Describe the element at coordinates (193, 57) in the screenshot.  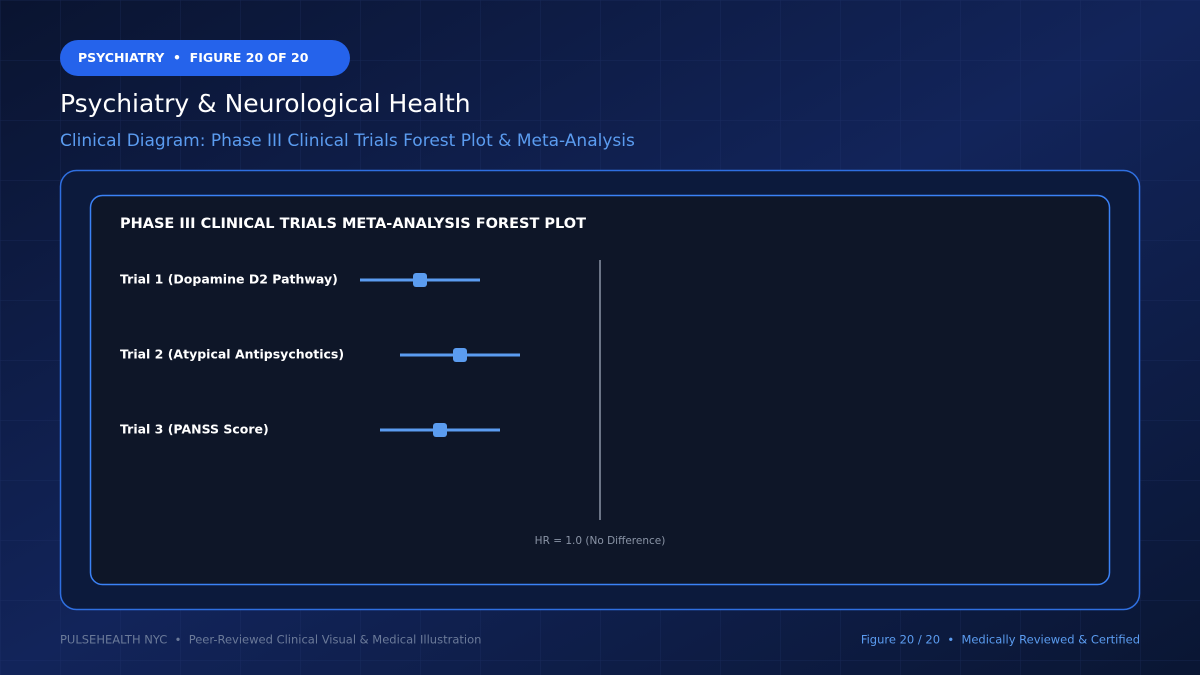
I see `badge-text: PSYCHIATRY • FIGURE 20 OF 20` at that location.